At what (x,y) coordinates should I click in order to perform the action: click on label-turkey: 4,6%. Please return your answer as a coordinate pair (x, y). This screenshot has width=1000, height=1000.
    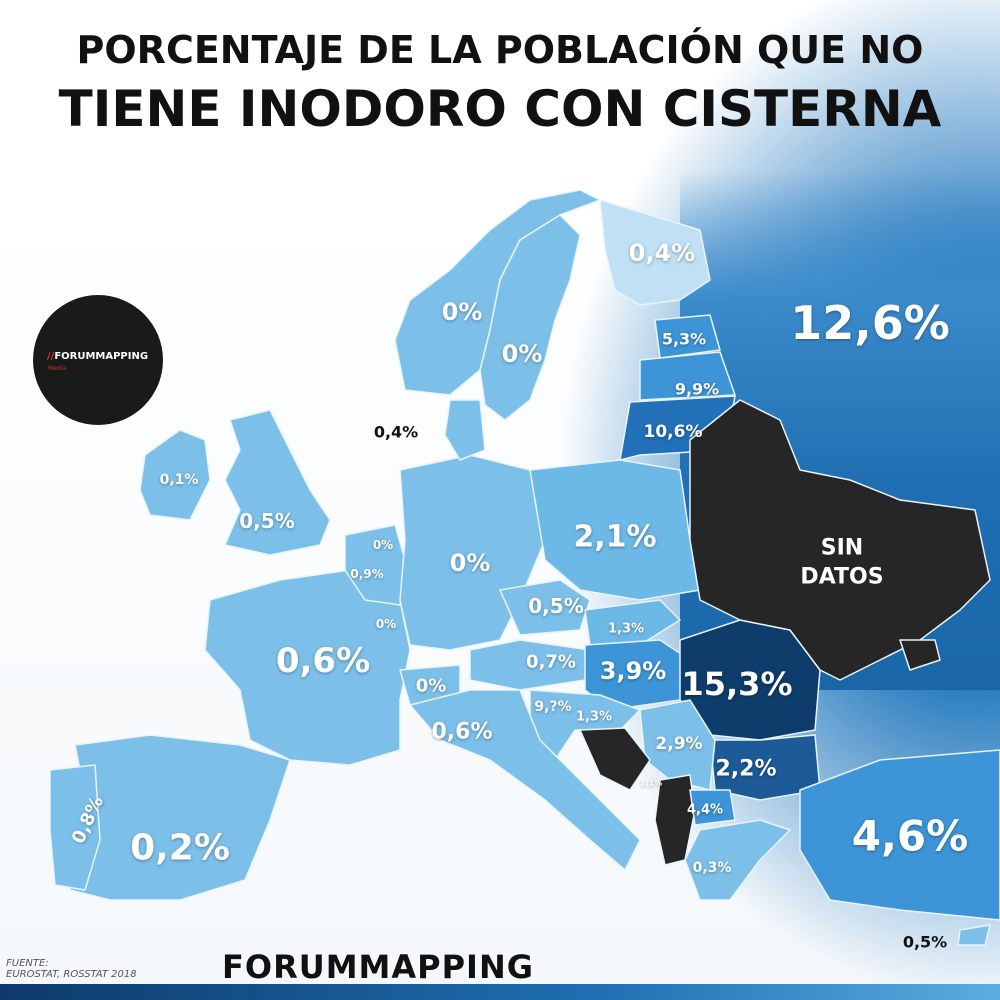
    Looking at the image, I should click on (910, 836).